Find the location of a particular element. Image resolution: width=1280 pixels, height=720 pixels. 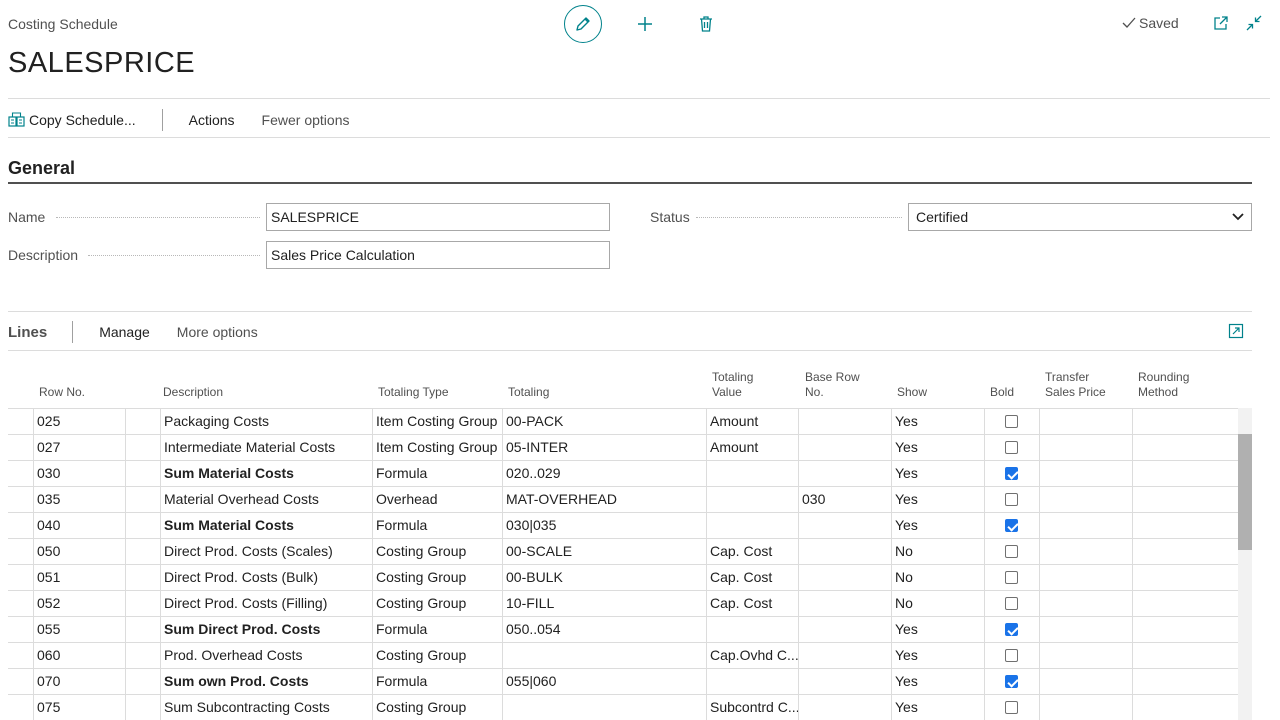

name-field is located at coordinates (438, 217).